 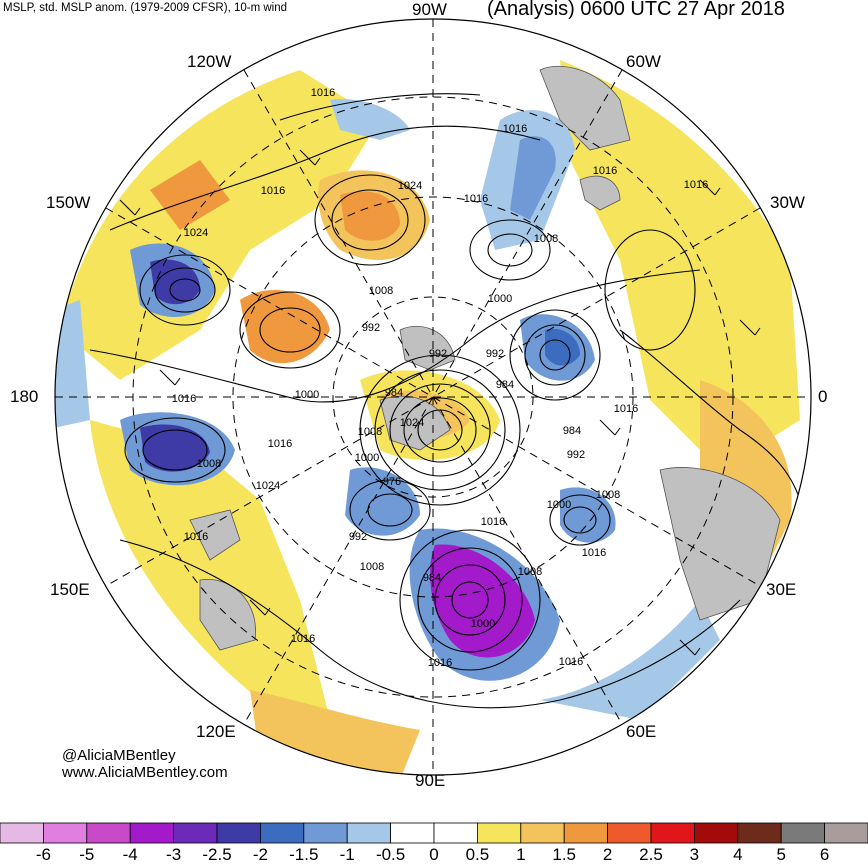 I want to click on lon-label-30w: 30W, so click(x=787, y=202).